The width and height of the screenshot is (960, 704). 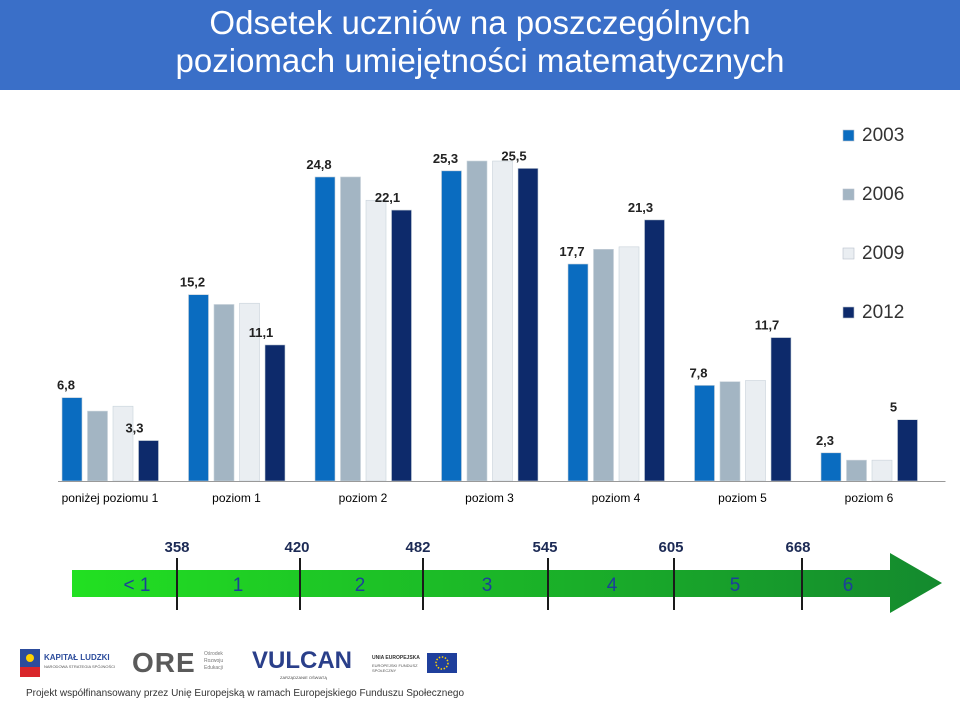 I want to click on scale-threshold: 545, so click(x=544, y=547).